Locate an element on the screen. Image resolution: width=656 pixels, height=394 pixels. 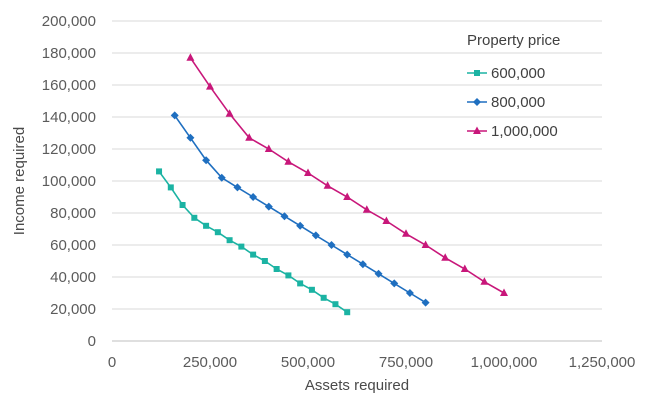
legend-entry: 800,000 is located at coordinates (506, 102).